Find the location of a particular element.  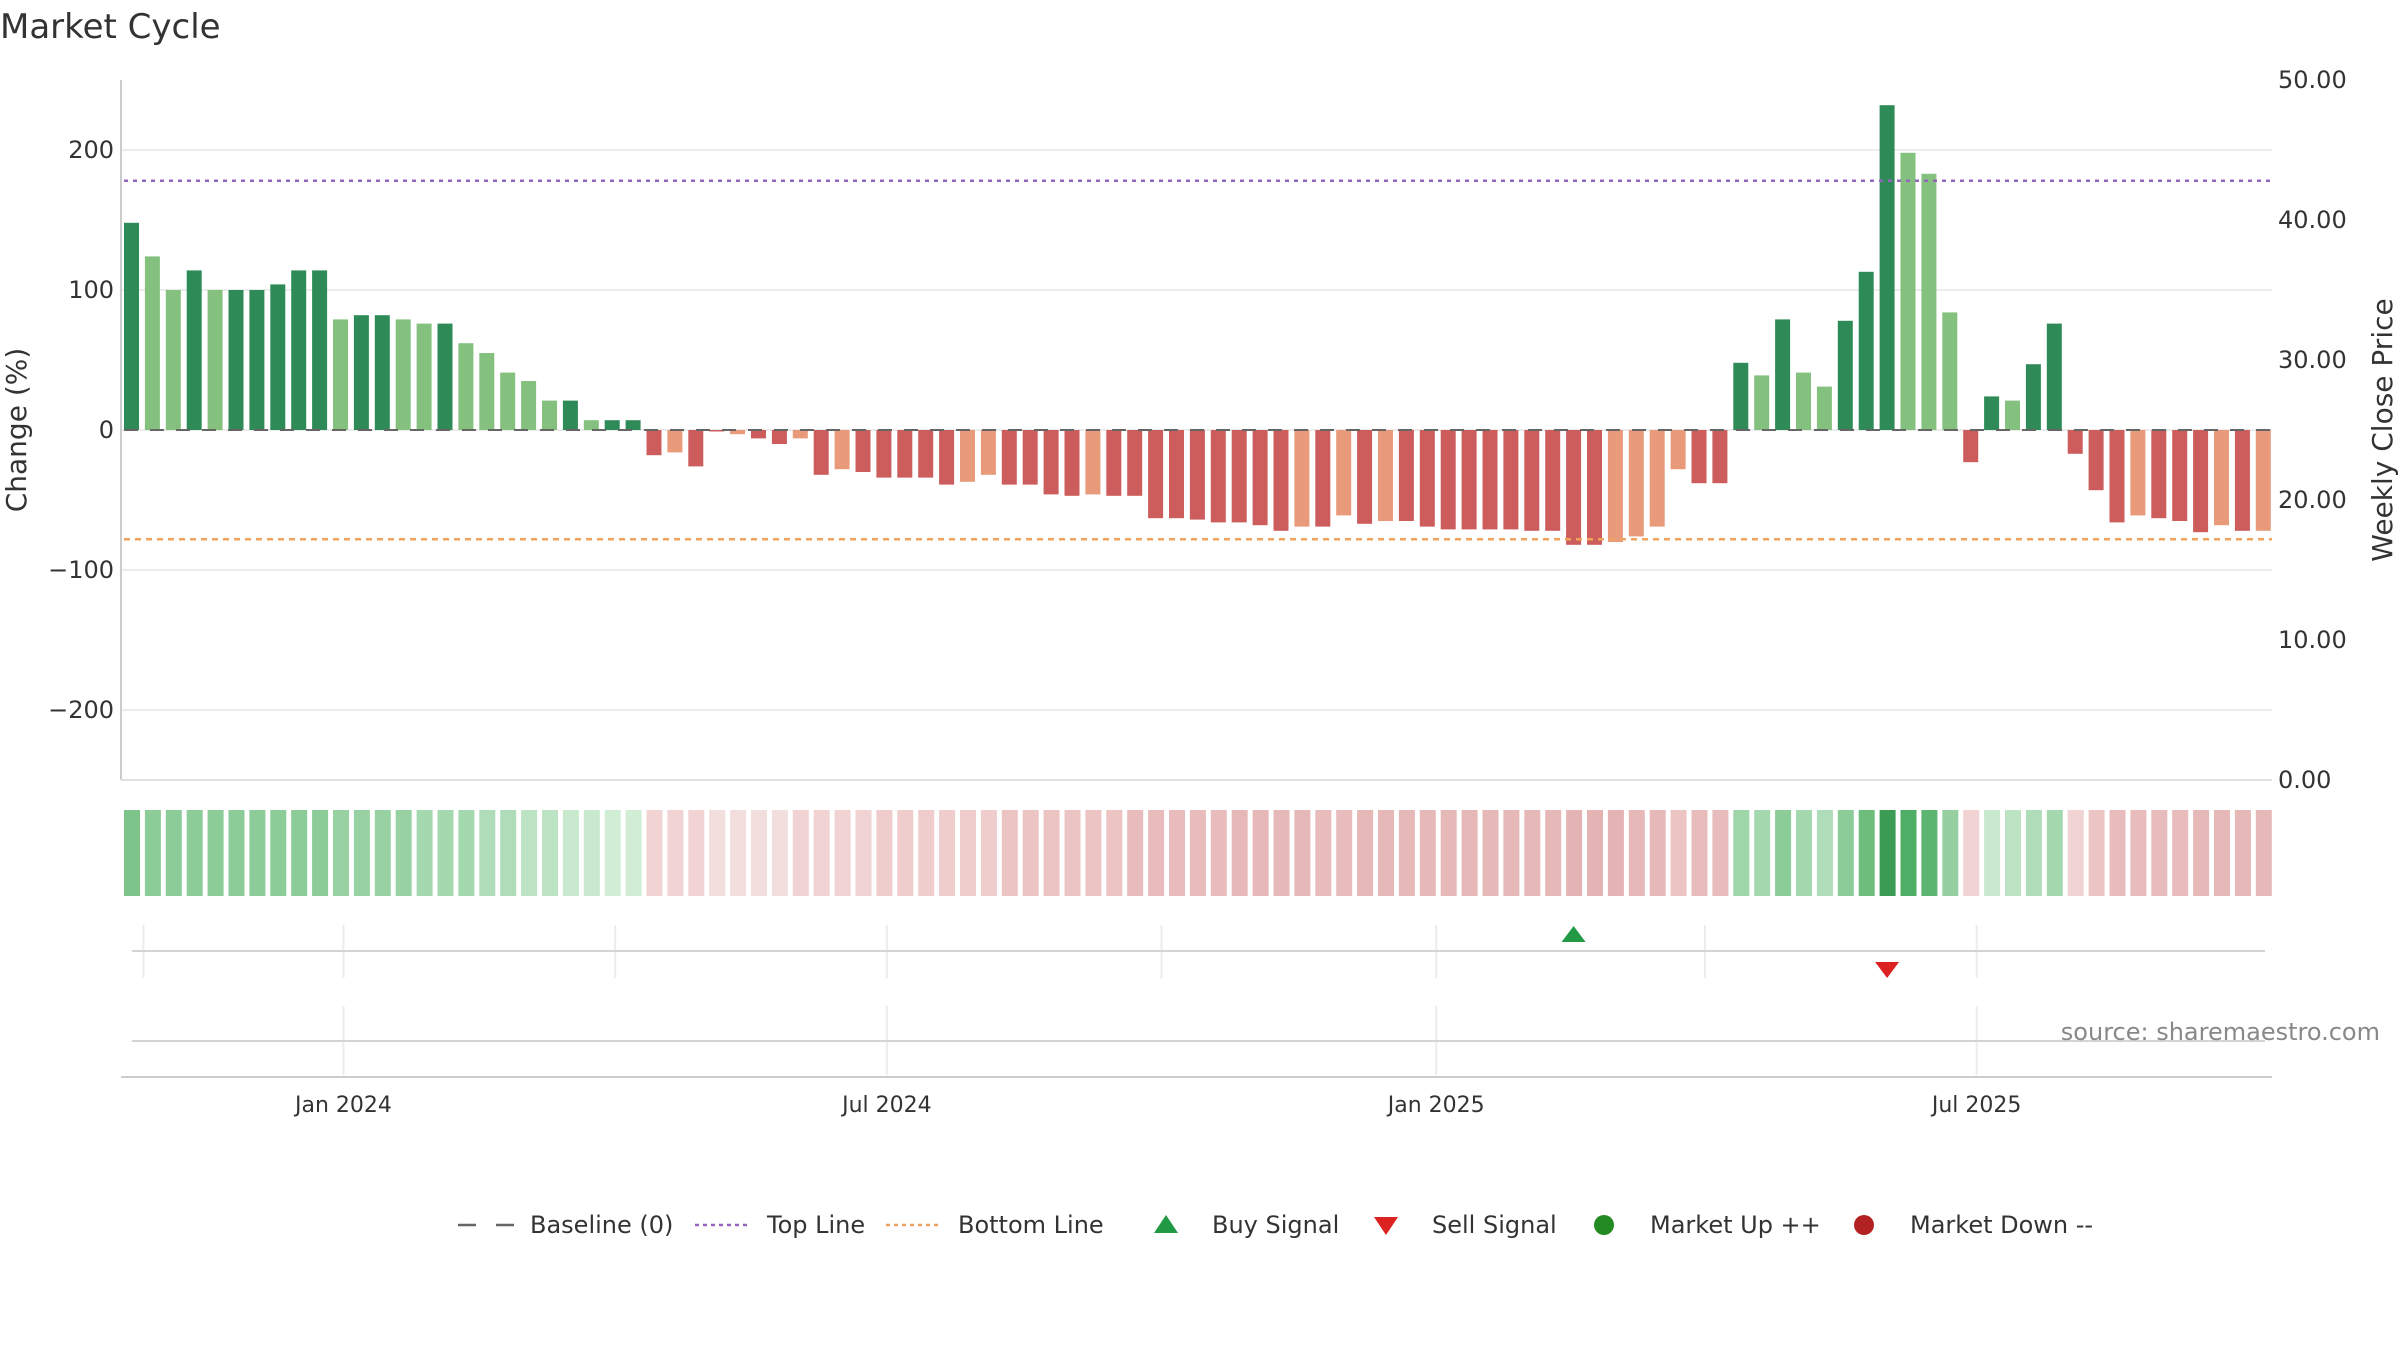

y-tick-label: 100 is located at coordinates (91, 290).